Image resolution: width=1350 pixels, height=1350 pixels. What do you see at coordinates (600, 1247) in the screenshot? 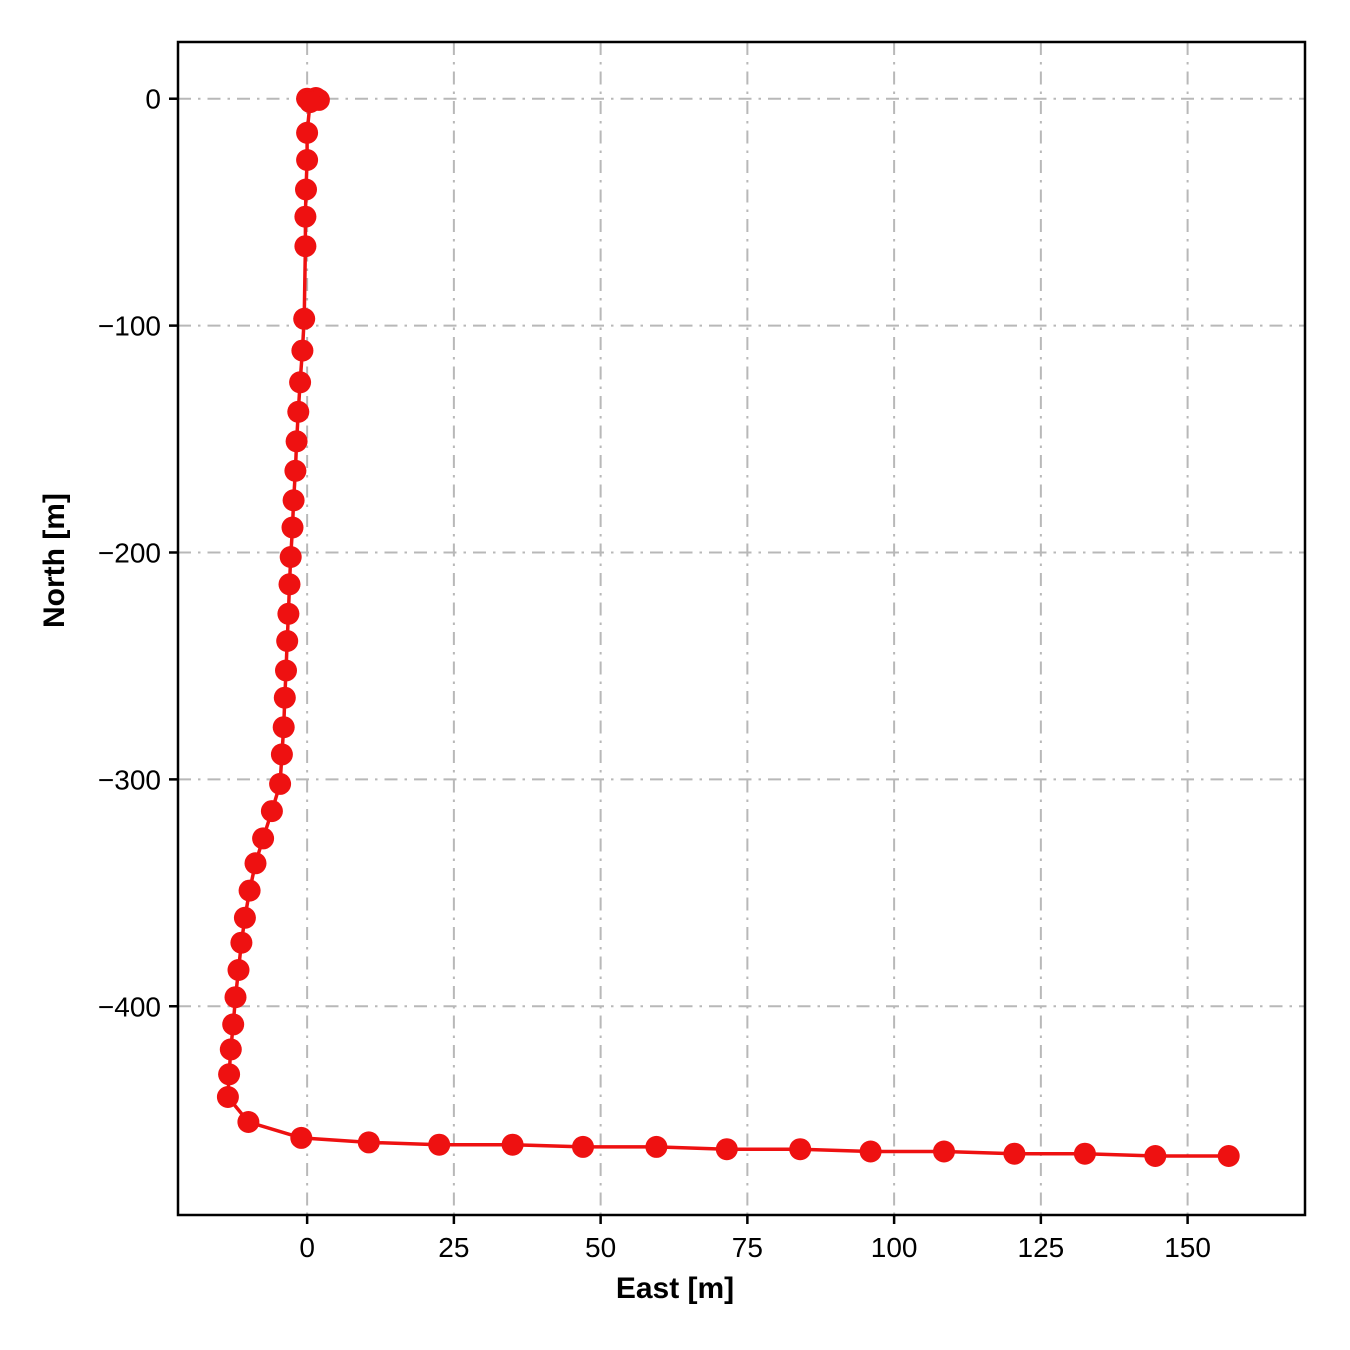
I see `x-tick-label: 50` at bounding box center [600, 1247].